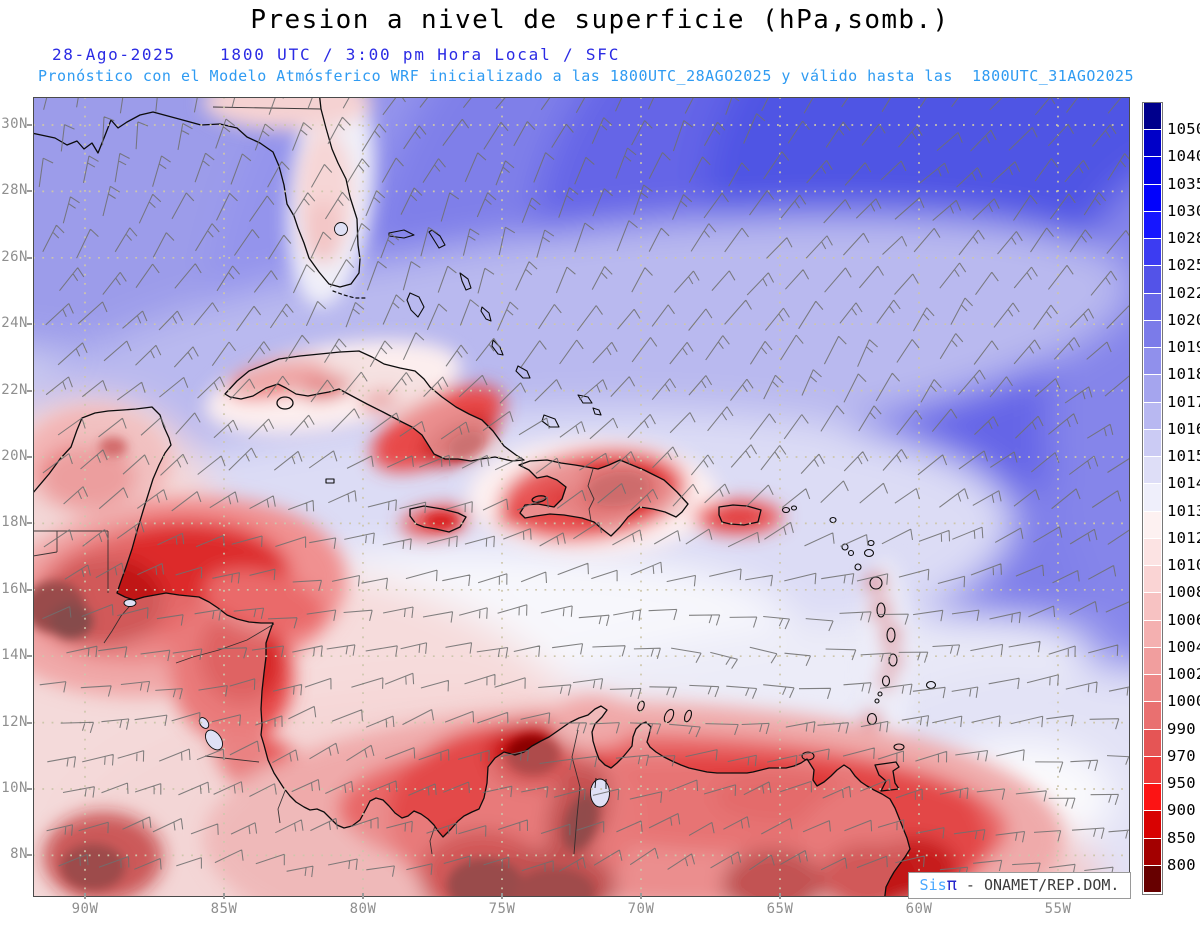  Describe the element at coordinates (14, 456) in the screenshot. I see `lat-label: 20N` at that location.